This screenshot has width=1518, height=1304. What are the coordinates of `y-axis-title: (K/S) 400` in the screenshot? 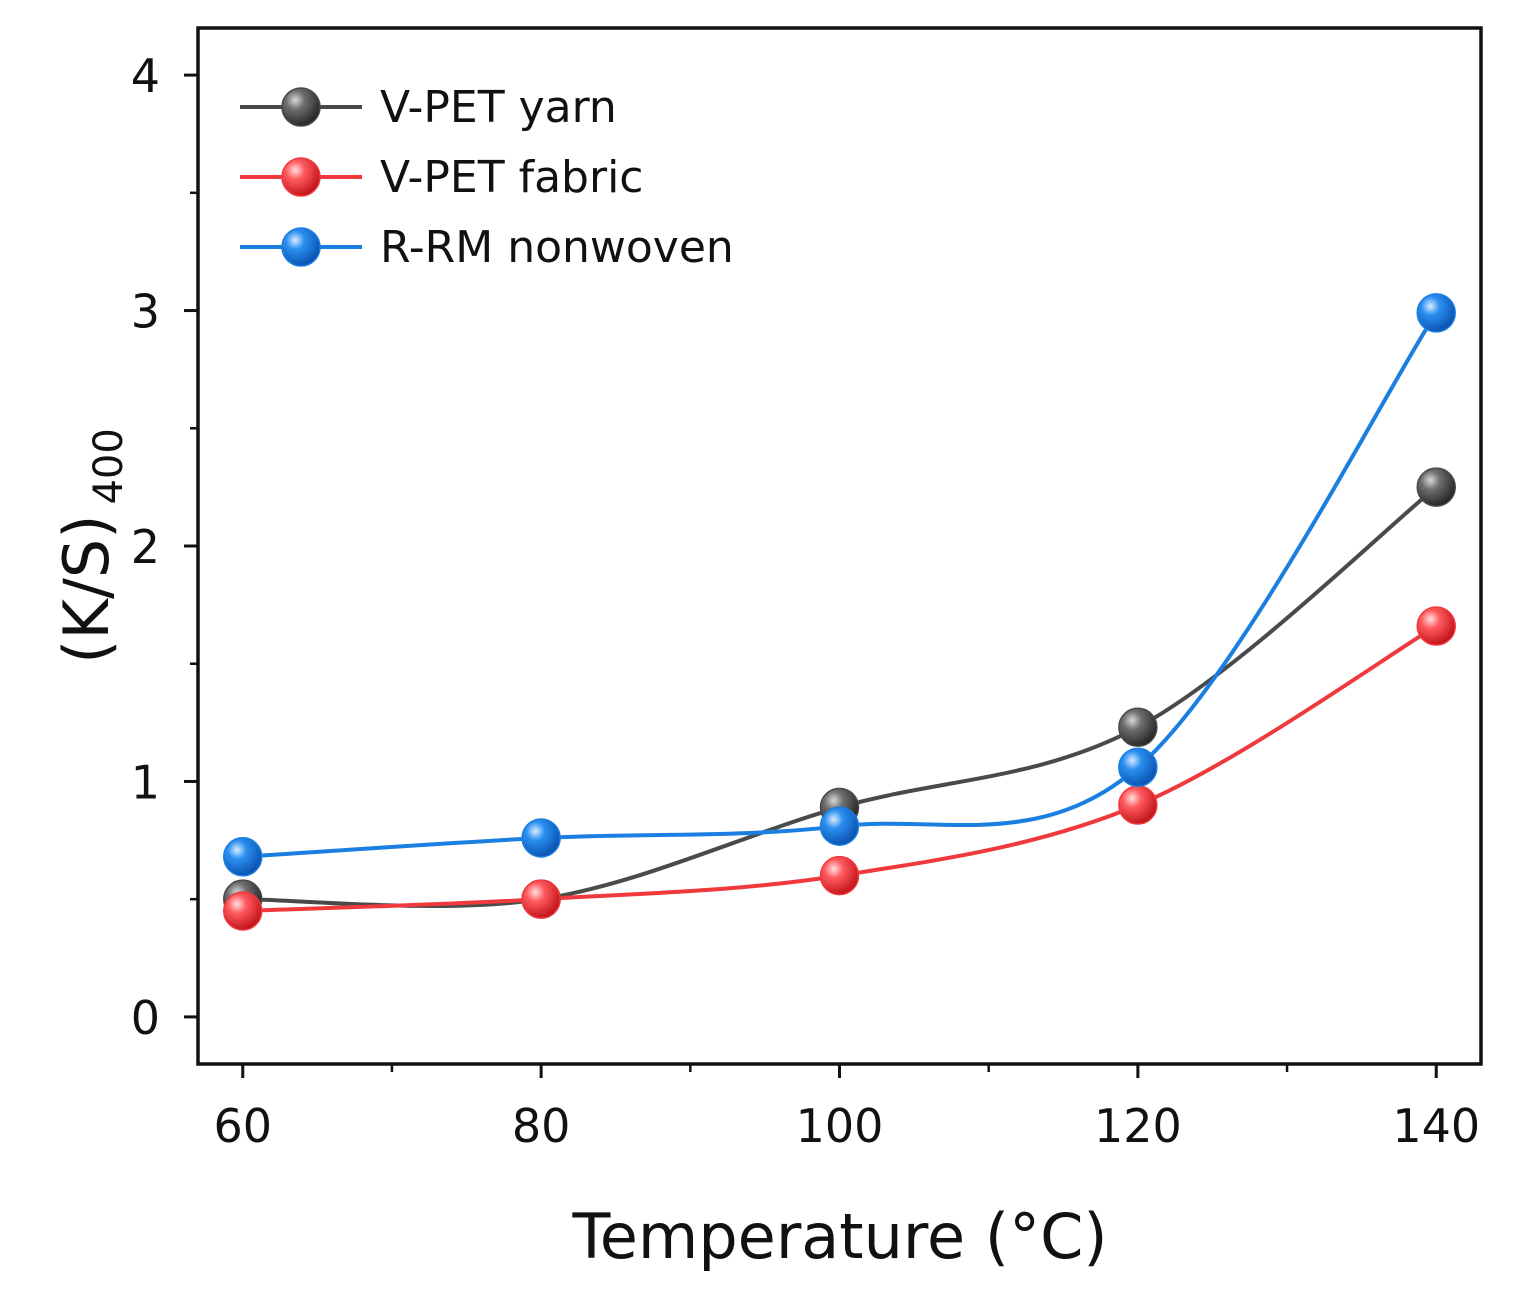 It's located at (91, 546).